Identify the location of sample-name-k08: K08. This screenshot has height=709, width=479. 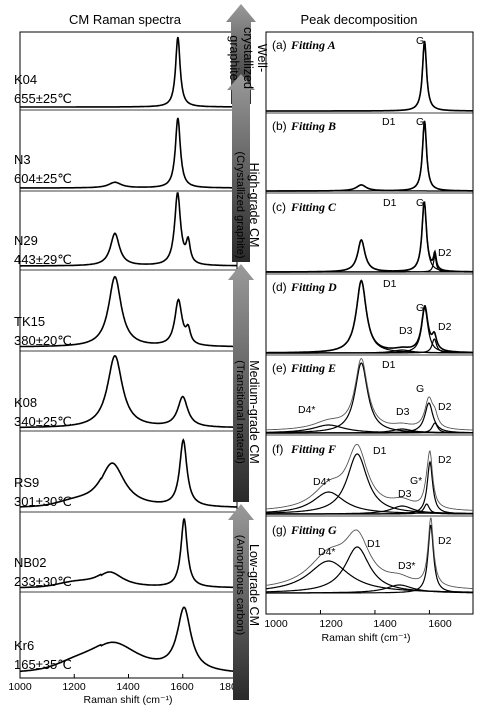
(25, 402).